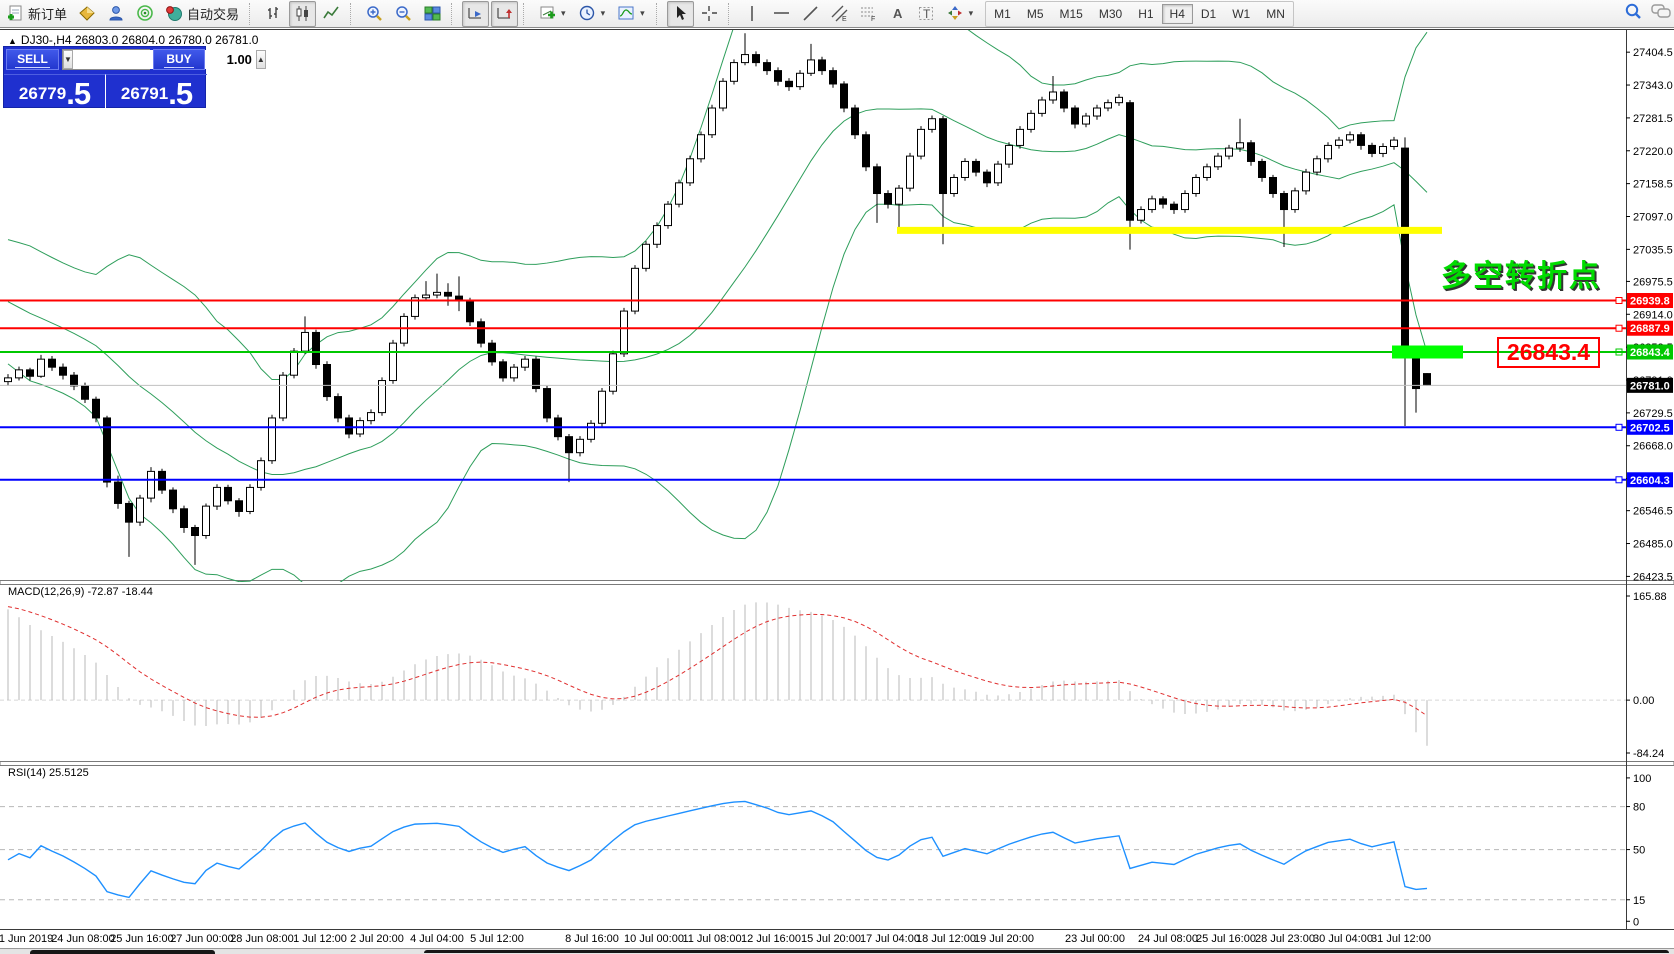  Describe the element at coordinates (145, 14) in the screenshot. I see `broadcast-button` at that location.